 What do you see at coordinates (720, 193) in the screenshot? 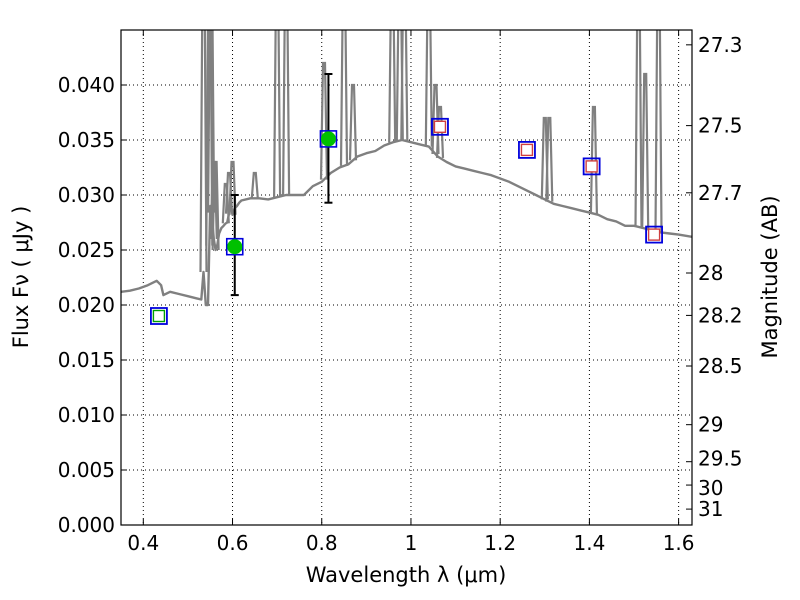
I see `mag-tick-label: 27.7` at bounding box center [720, 193].